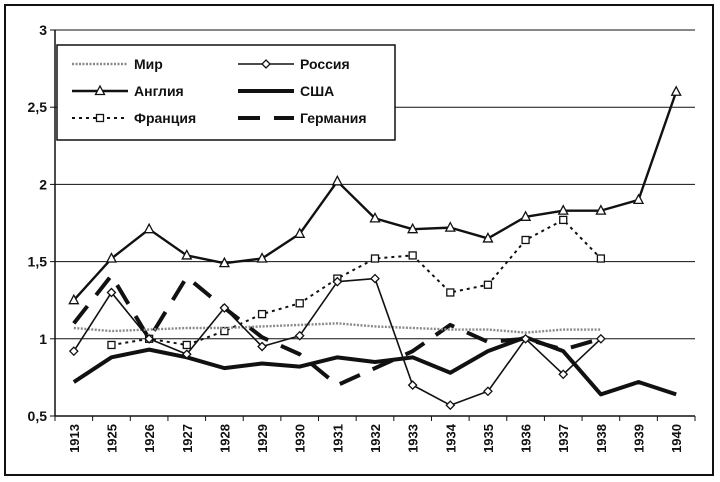 This screenshot has height=482, width=720. Describe the element at coordinates (38, 107) in the screenshot. I see `y-tick-label: 2,5` at that location.